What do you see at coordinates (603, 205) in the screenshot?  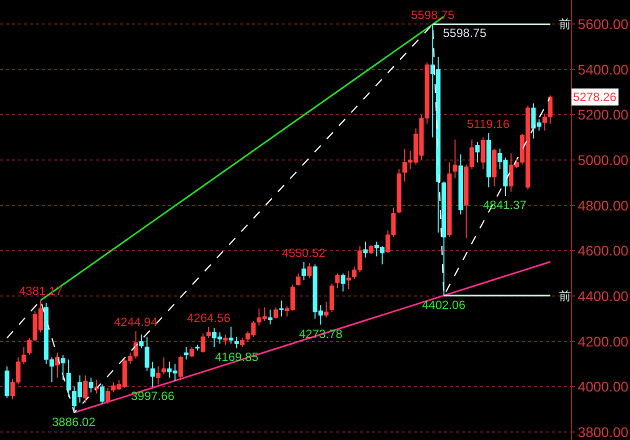 I see `y-tick-label: 4800.00` at bounding box center [603, 205].